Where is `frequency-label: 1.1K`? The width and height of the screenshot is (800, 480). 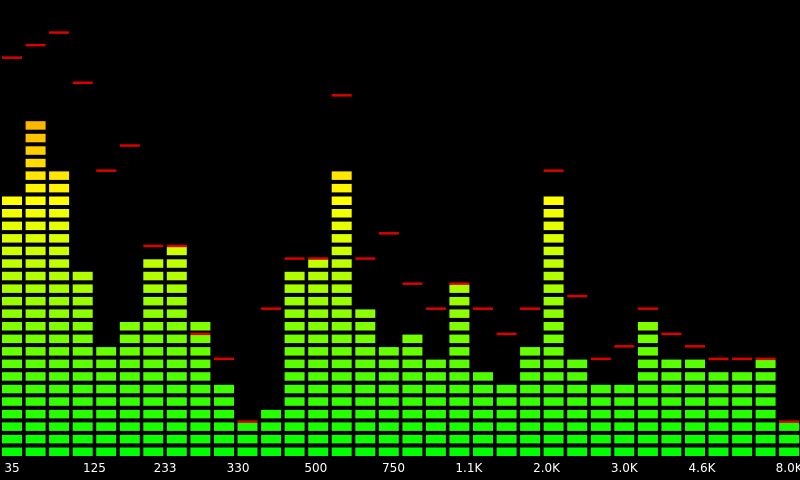
frequency-label: 1.1K is located at coordinates (469, 468).